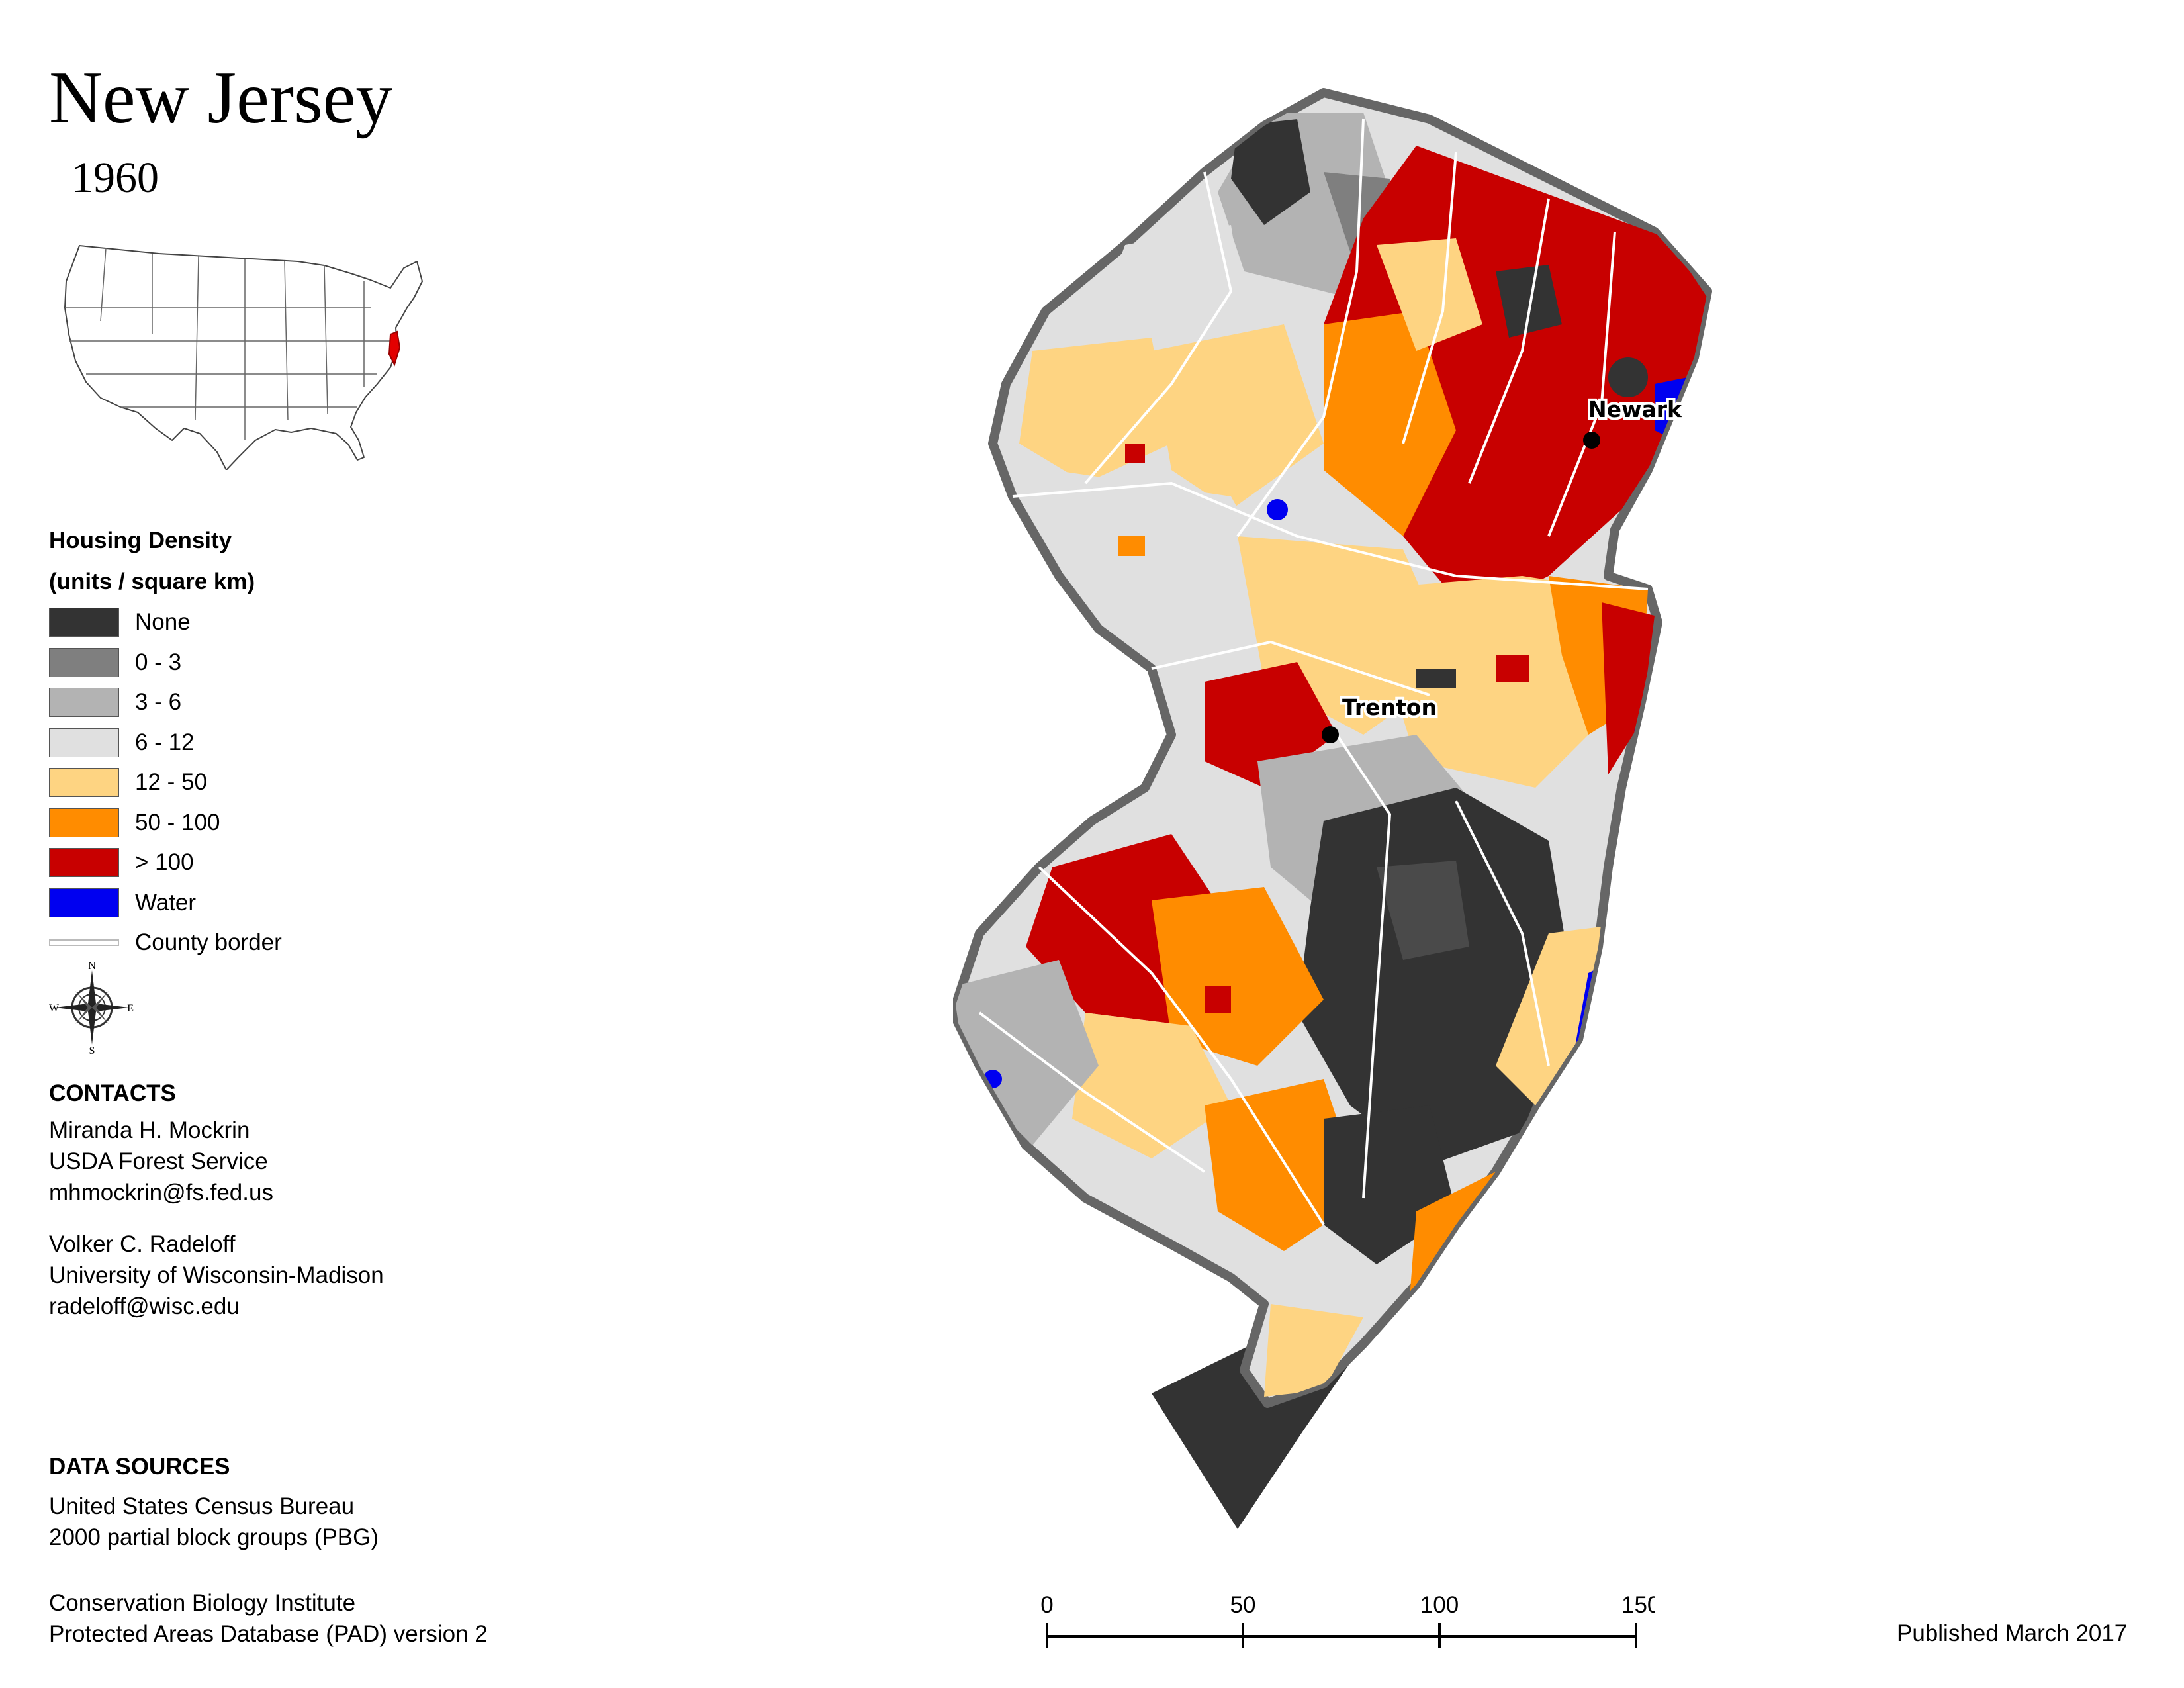 The height and width of the screenshot is (1688, 2184). What do you see at coordinates (1046, 1605) in the screenshot?
I see `scale-tick-0: 0` at bounding box center [1046, 1605].